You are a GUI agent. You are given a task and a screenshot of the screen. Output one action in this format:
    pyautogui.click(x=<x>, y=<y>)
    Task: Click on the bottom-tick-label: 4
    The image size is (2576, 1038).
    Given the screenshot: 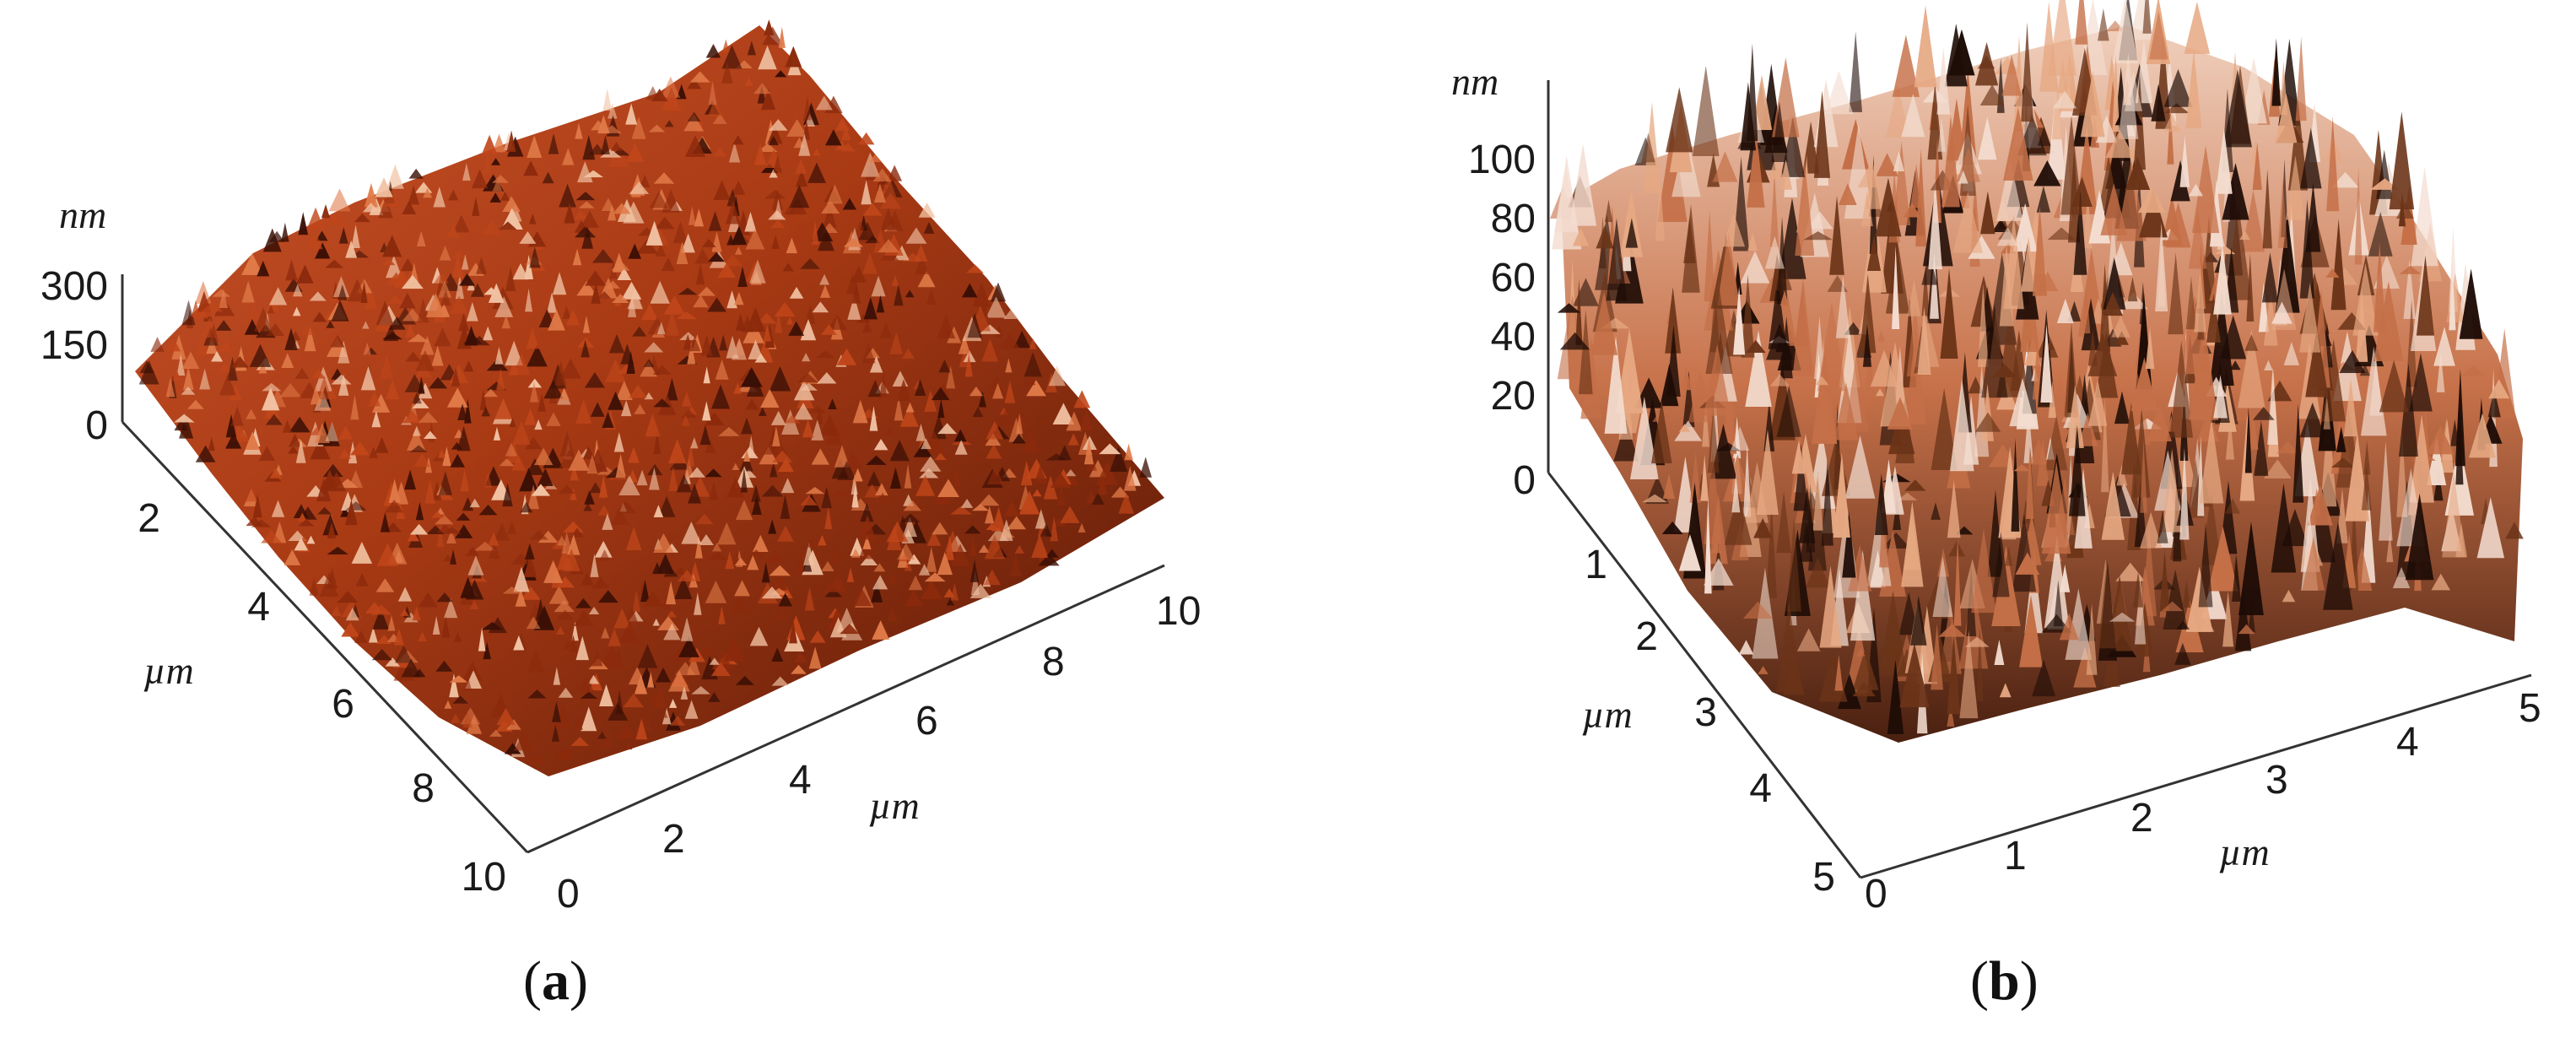 What is the action you would take?
    pyautogui.click(x=800, y=780)
    